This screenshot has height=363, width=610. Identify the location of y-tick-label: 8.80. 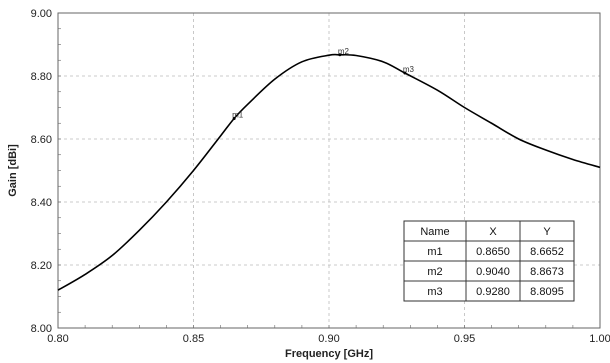
(41, 77).